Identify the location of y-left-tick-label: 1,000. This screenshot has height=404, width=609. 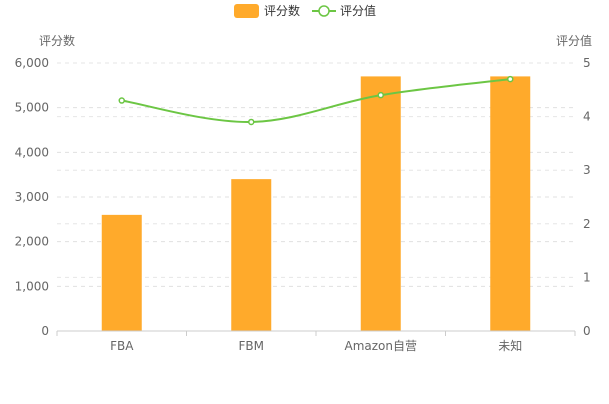
(32, 286).